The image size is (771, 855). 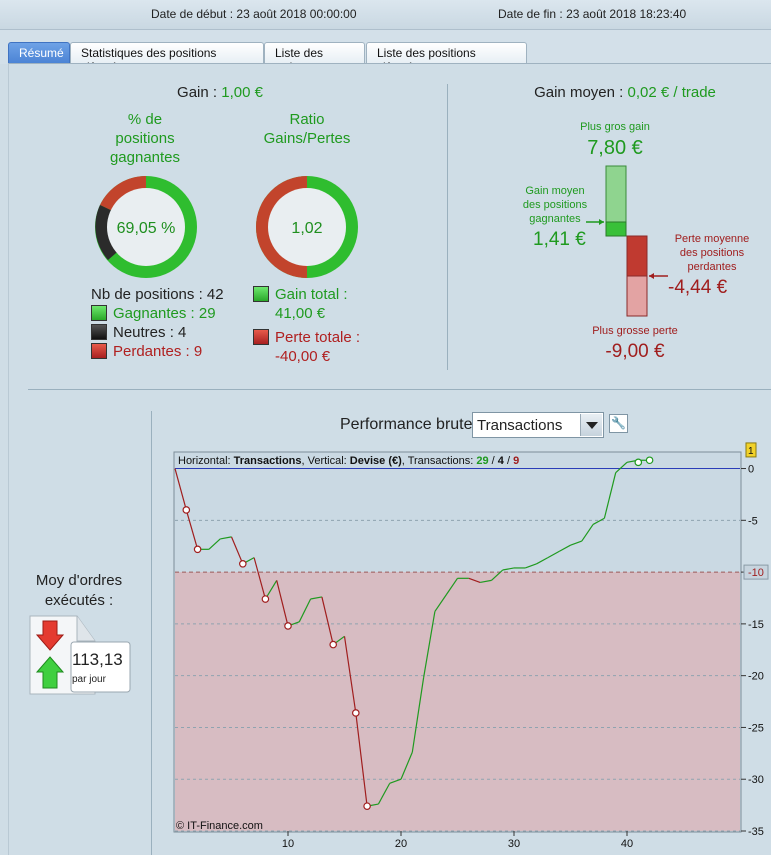 What do you see at coordinates (753, 521) in the screenshot?
I see `y-tick-label: -5` at bounding box center [753, 521].